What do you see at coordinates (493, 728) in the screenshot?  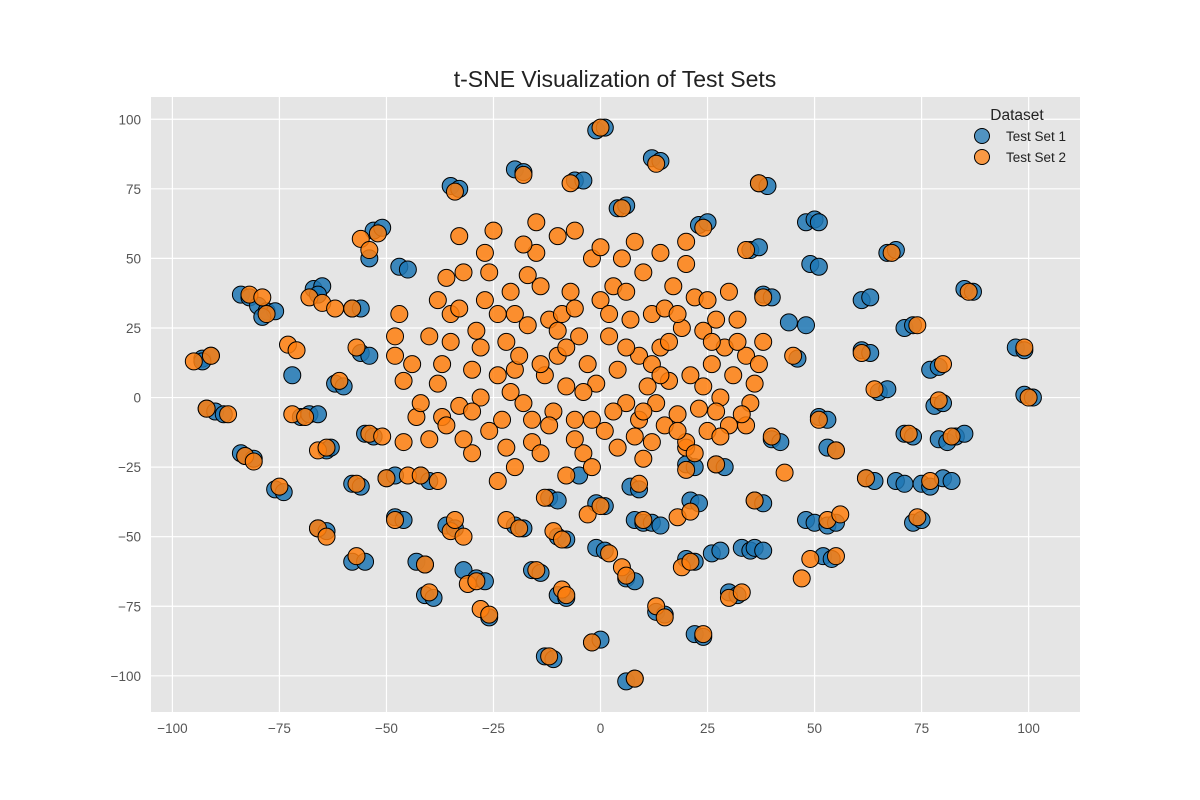 I see `x-tick-label: −25` at bounding box center [493, 728].